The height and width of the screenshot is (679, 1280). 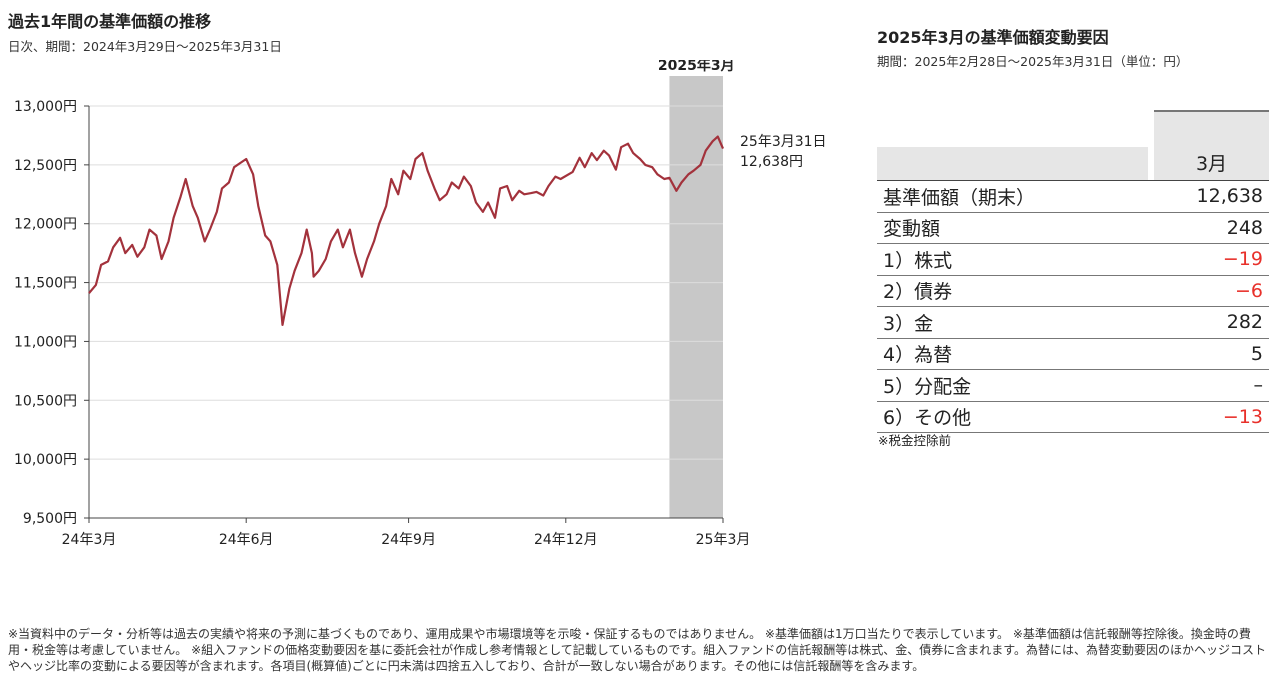 What do you see at coordinates (45, 166) in the screenshot?
I see `y-tick-label: 12,500円` at bounding box center [45, 166].